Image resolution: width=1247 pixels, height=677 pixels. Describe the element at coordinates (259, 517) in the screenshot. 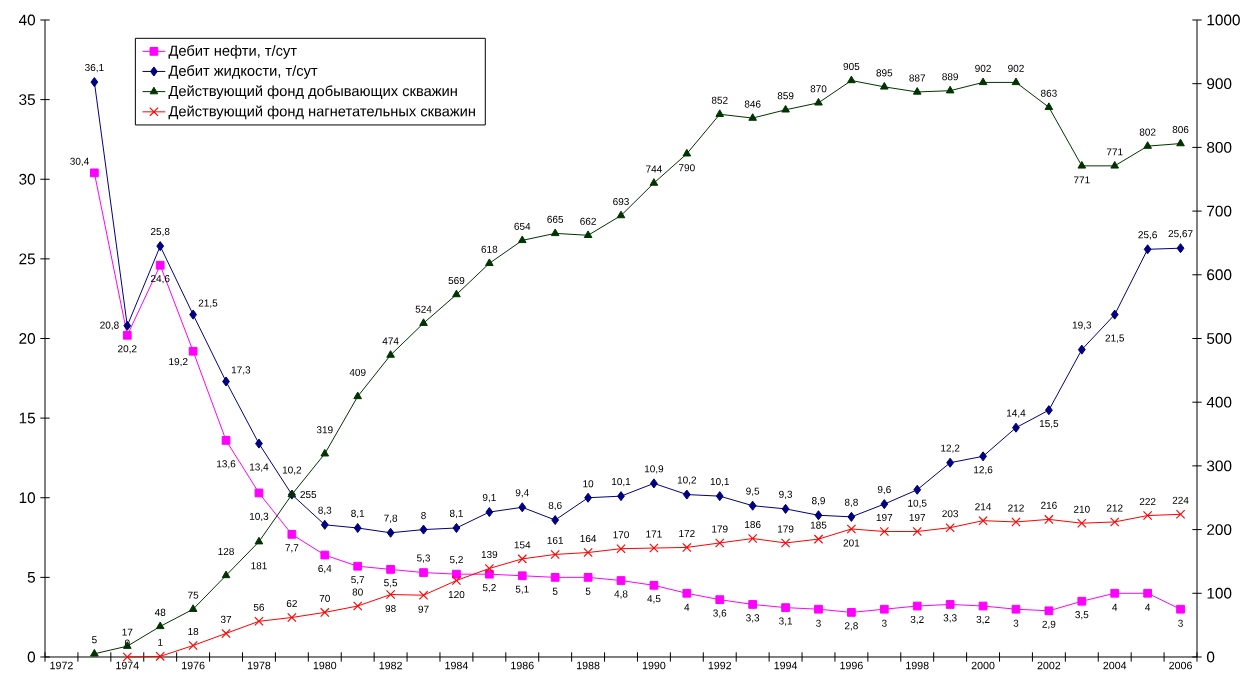

I see `data-label: 10,3` at that location.